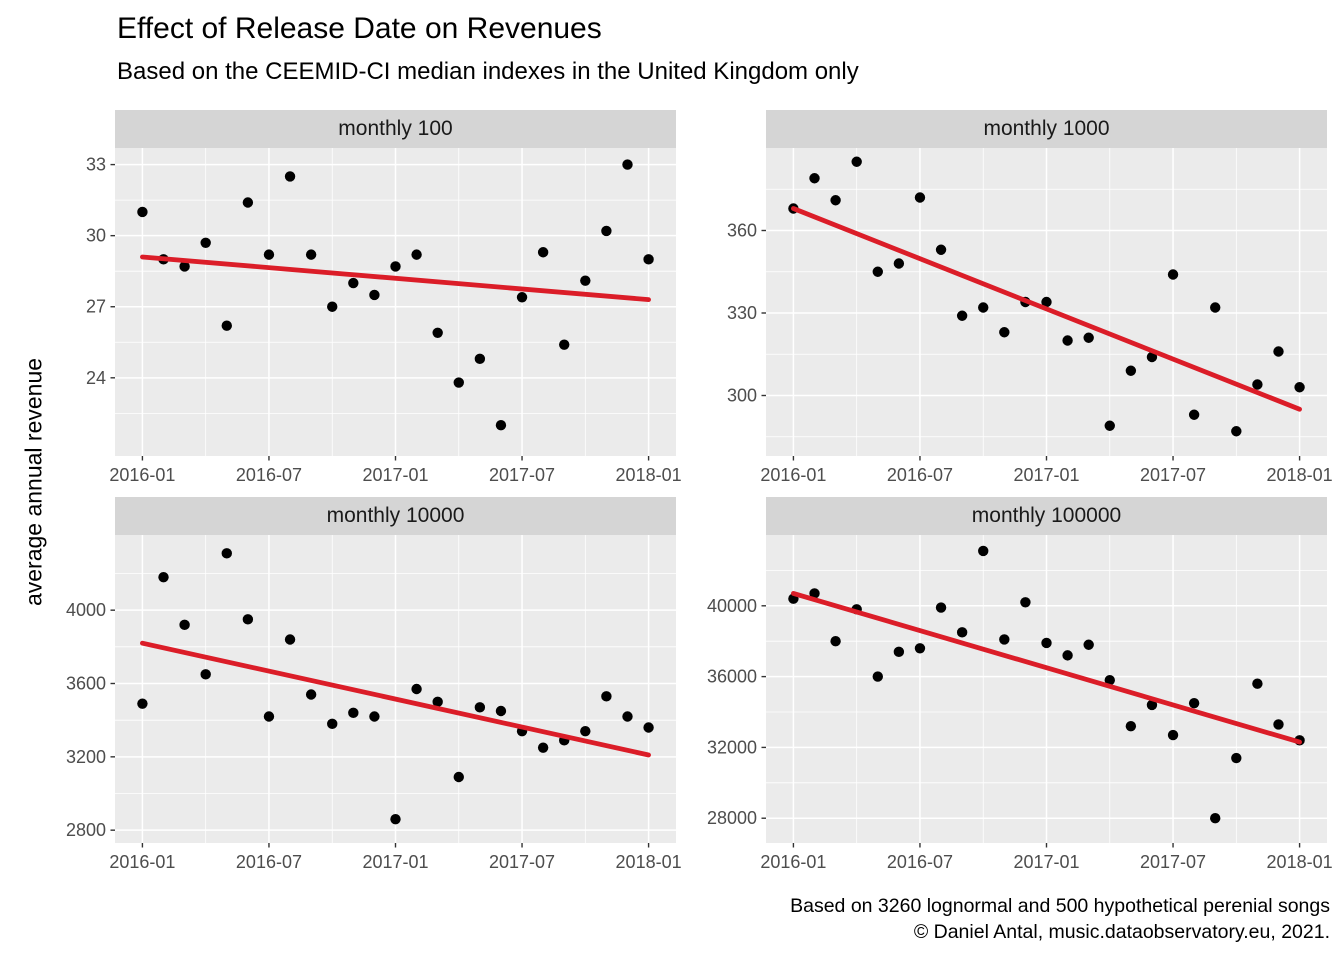 This screenshot has height=960, width=1344. I want to click on facet-strip-label: monthly 1000, so click(1046, 128).